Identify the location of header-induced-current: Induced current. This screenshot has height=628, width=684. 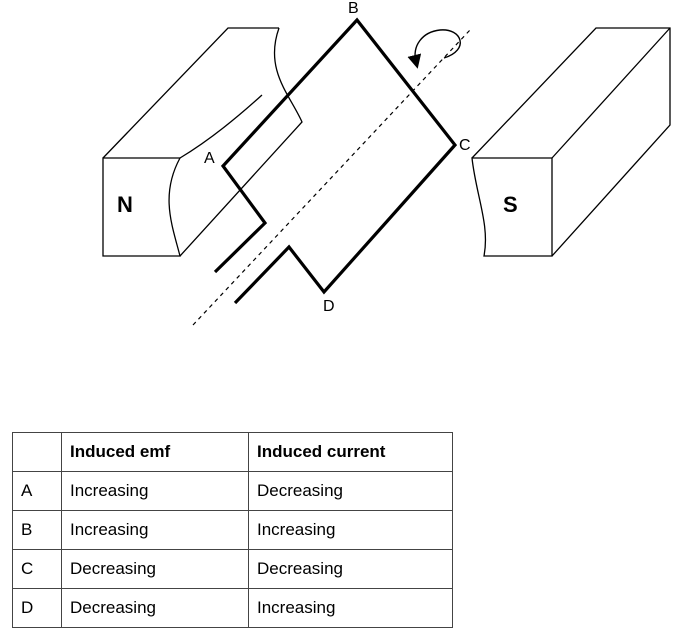
(350, 452).